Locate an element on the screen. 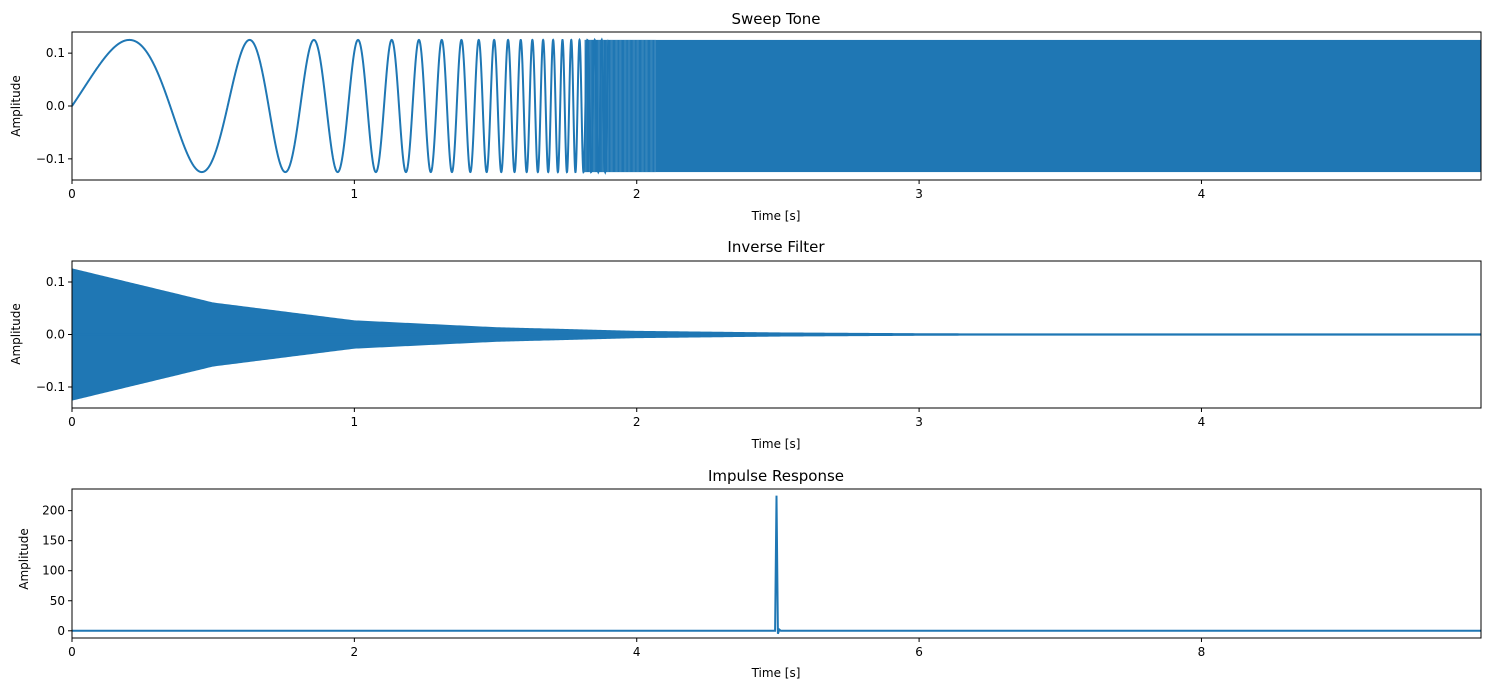 The height and width of the screenshot is (690, 1490). x-tick-label: 6 is located at coordinates (919, 652).